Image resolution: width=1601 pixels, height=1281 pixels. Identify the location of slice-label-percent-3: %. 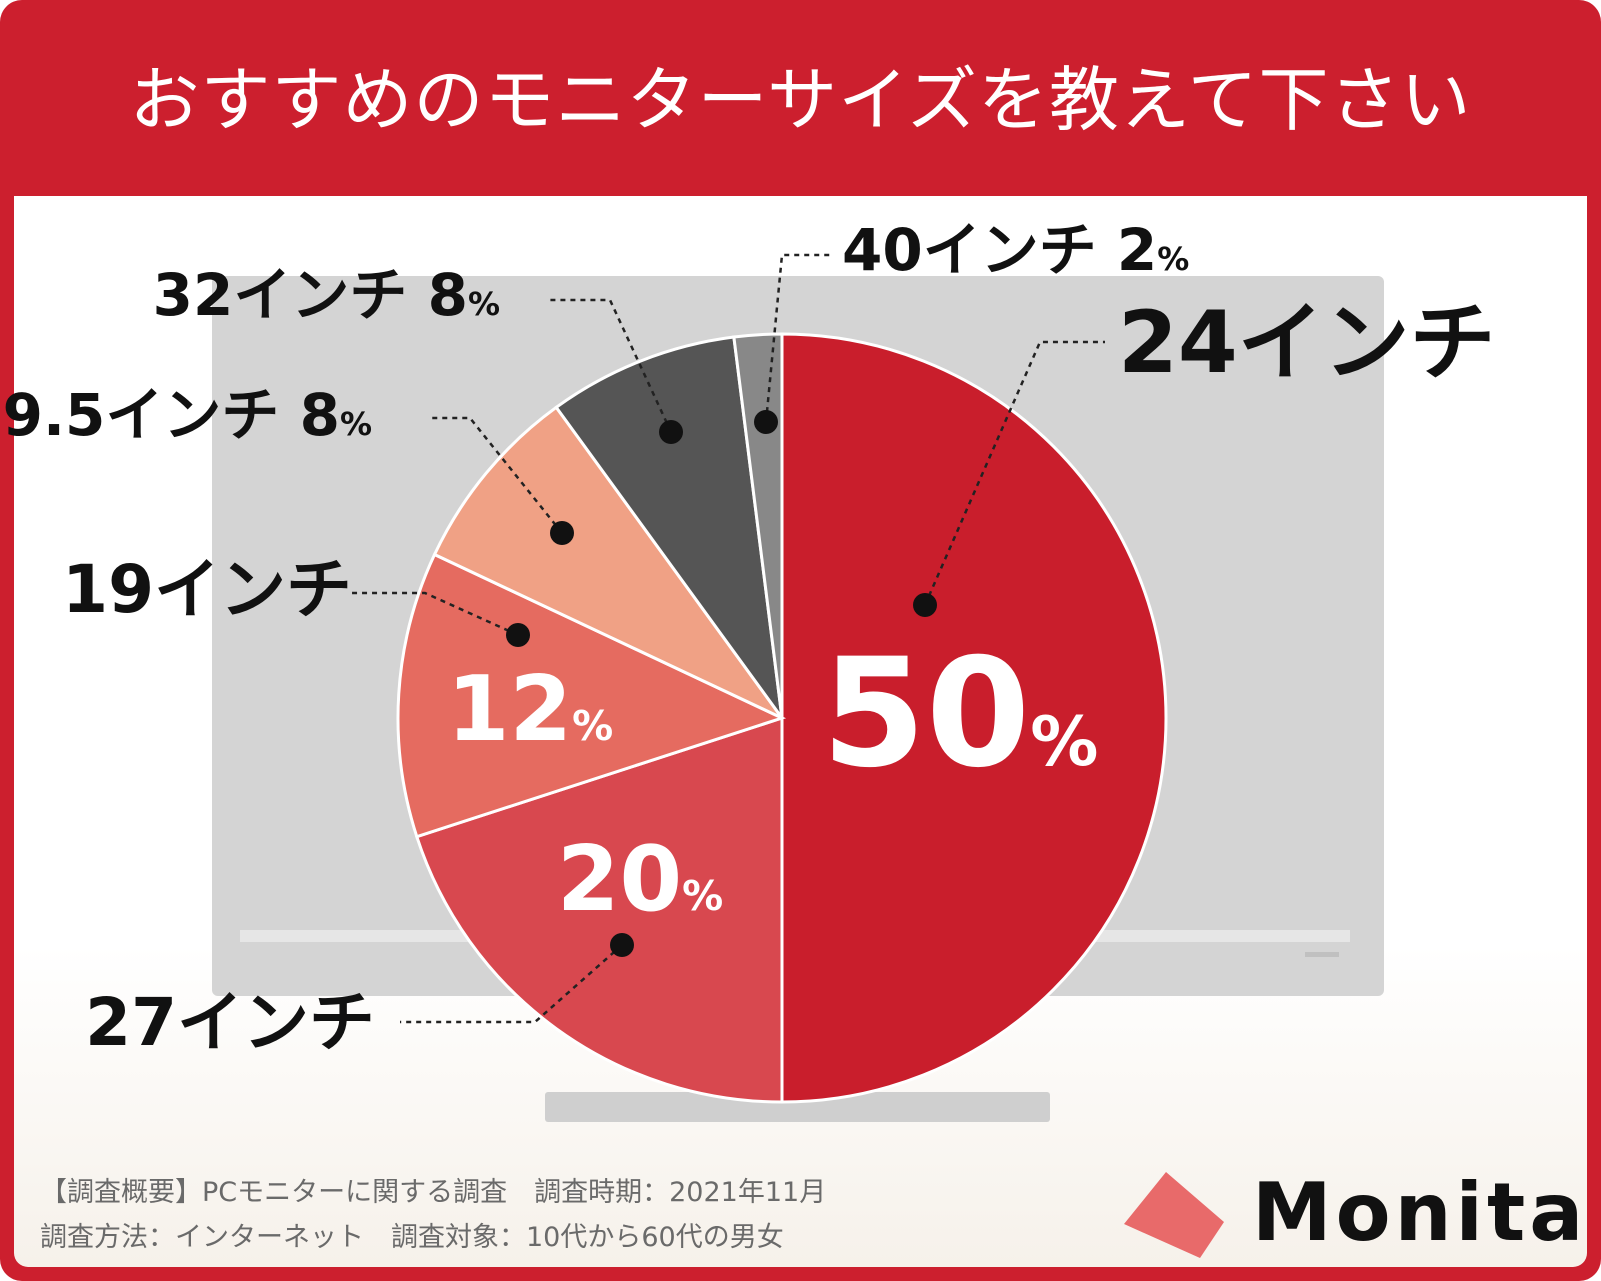
(356, 424).